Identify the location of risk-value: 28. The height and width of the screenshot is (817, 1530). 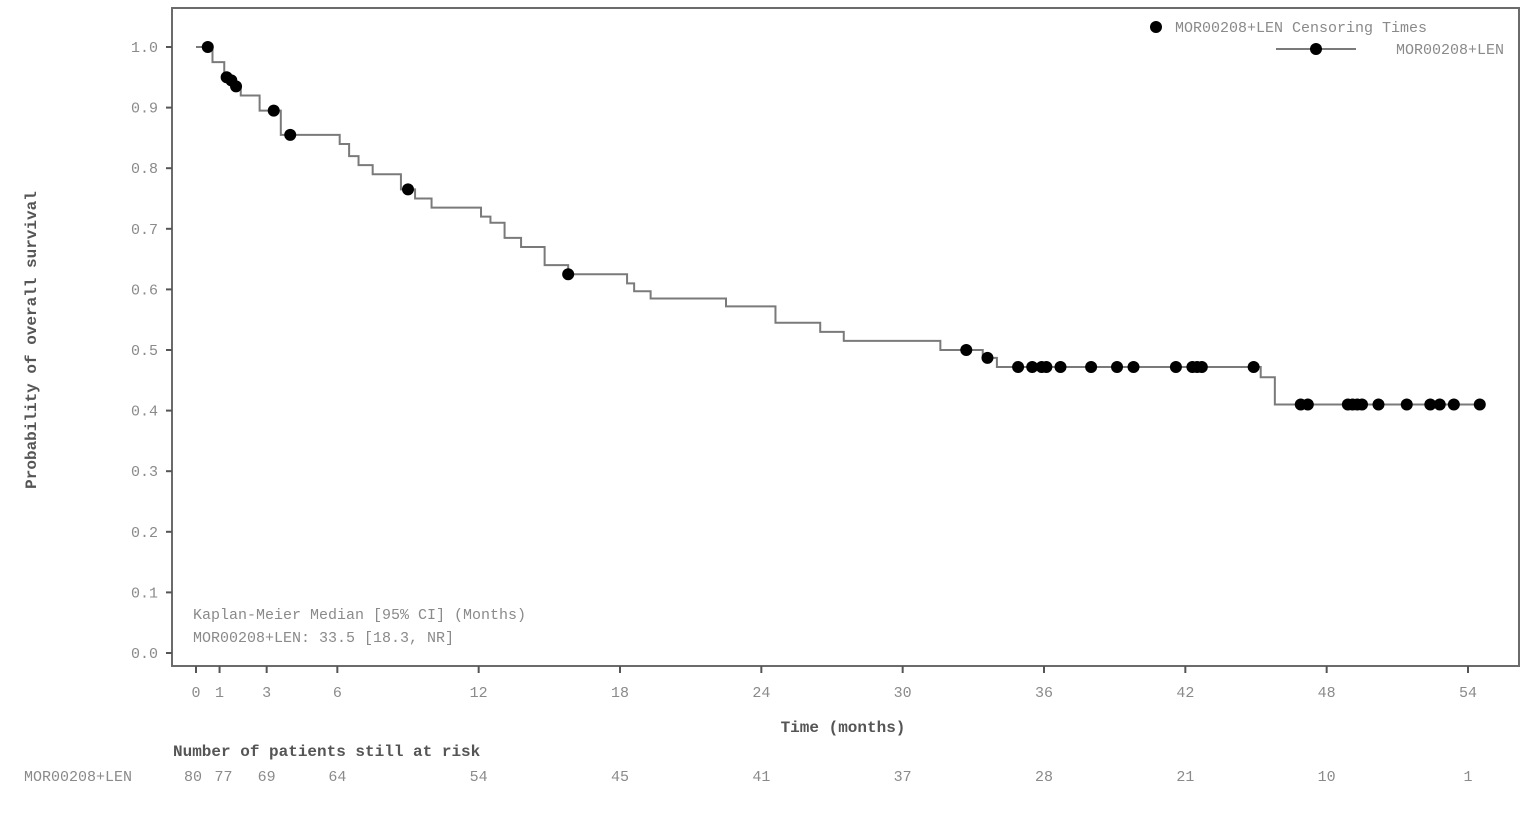
(1044, 777).